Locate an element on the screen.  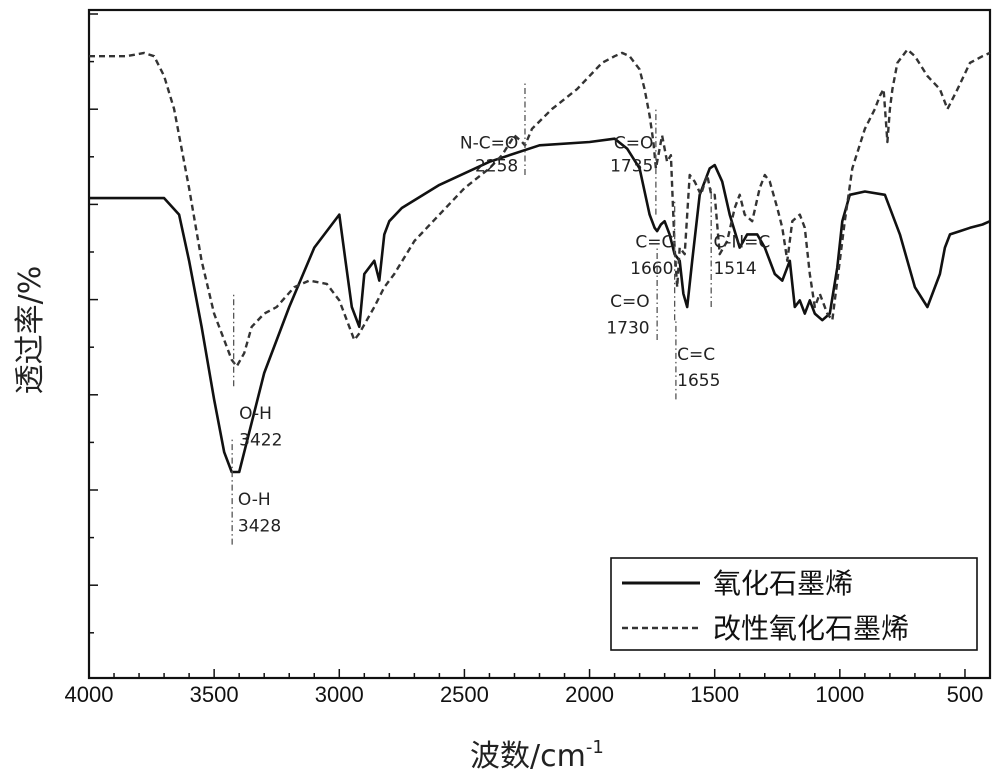
legend-box is located at coordinates (794, 604).